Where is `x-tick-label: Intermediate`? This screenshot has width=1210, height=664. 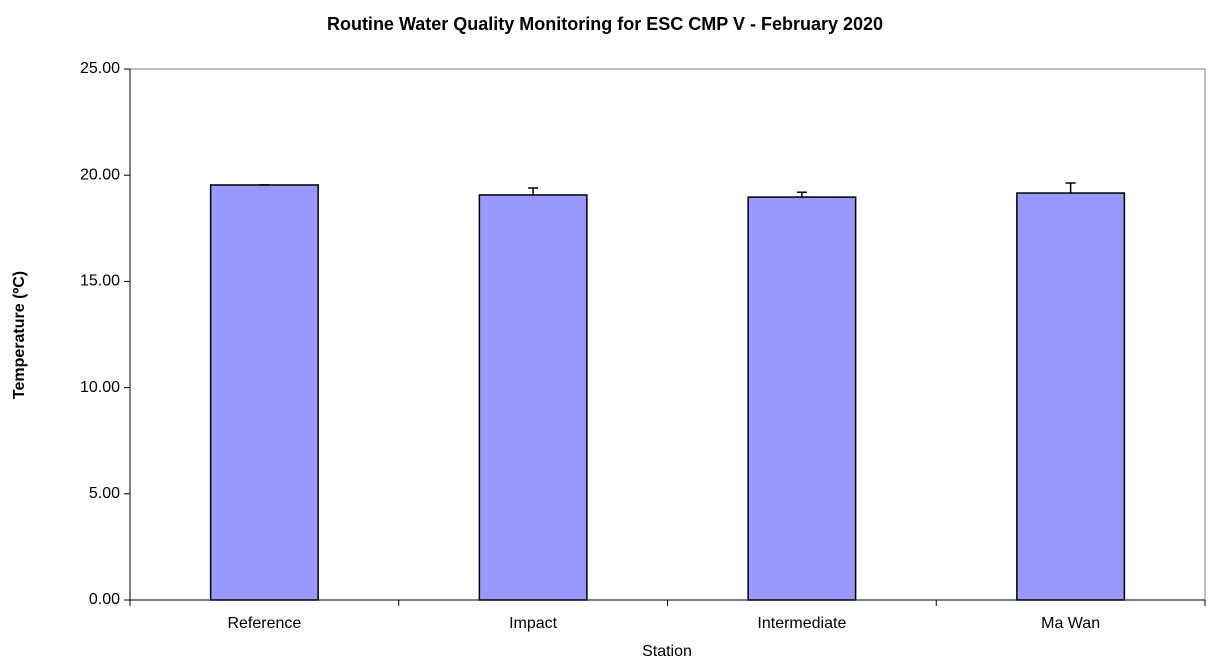 x-tick-label: Intermediate is located at coordinates (801, 623).